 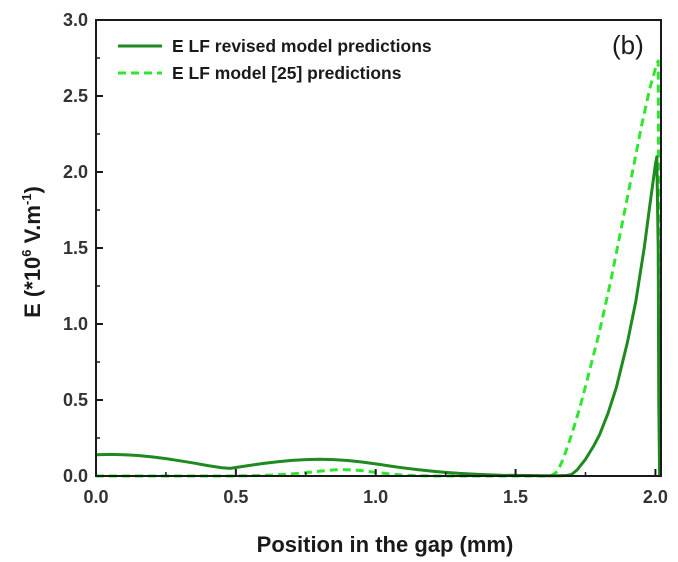 What do you see at coordinates (75, 172) in the screenshot?
I see `y-tick-label: 2.0` at bounding box center [75, 172].